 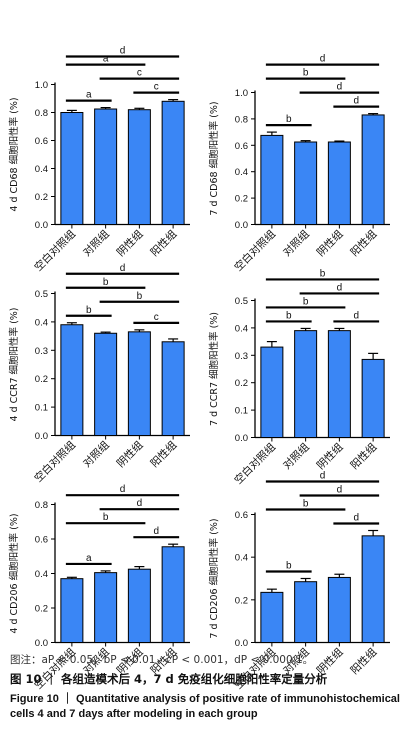 What do you see at coordinates (14, 573) in the screenshot?
I see `y-axis-label: 4 d CD206 细胞阳性率 (%)` at bounding box center [14, 573].